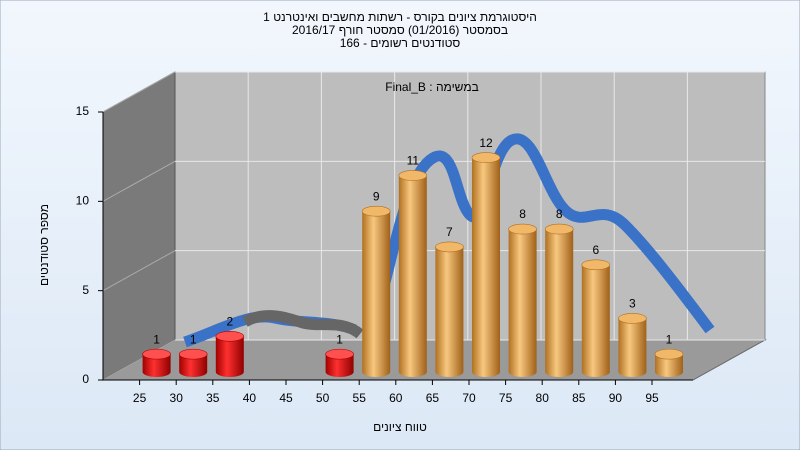  What do you see at coordinates (616, 398) in the screenshot?
I see `x-tick-label: 90` at bounding box center [616, 398].